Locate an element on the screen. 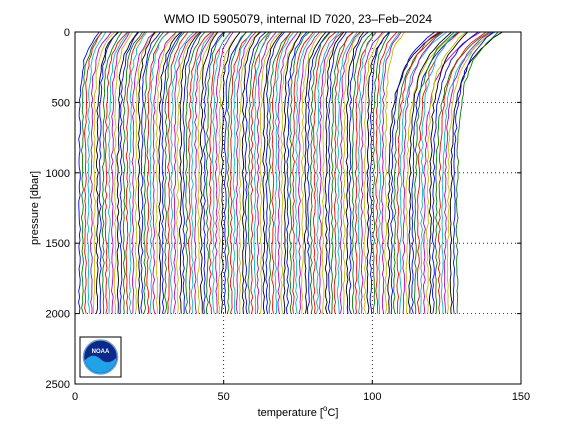  x-tick-label: 100 is located at coordinates (372, 397).